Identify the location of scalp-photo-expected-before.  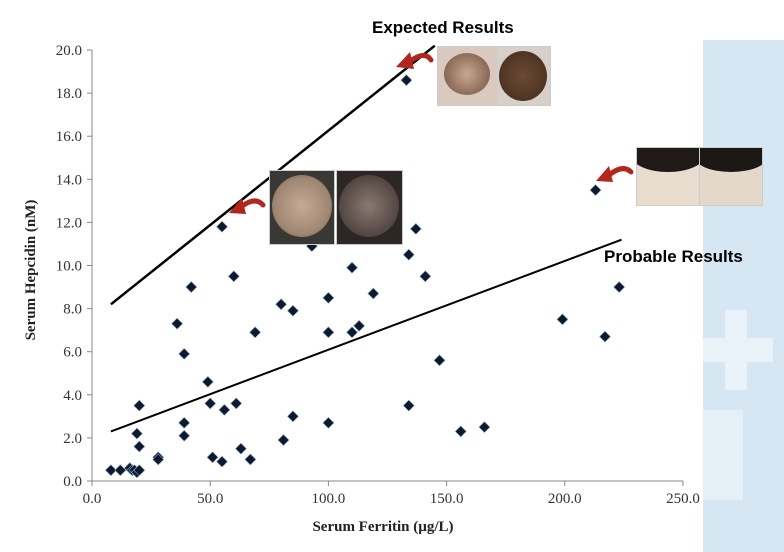
(467, 76).